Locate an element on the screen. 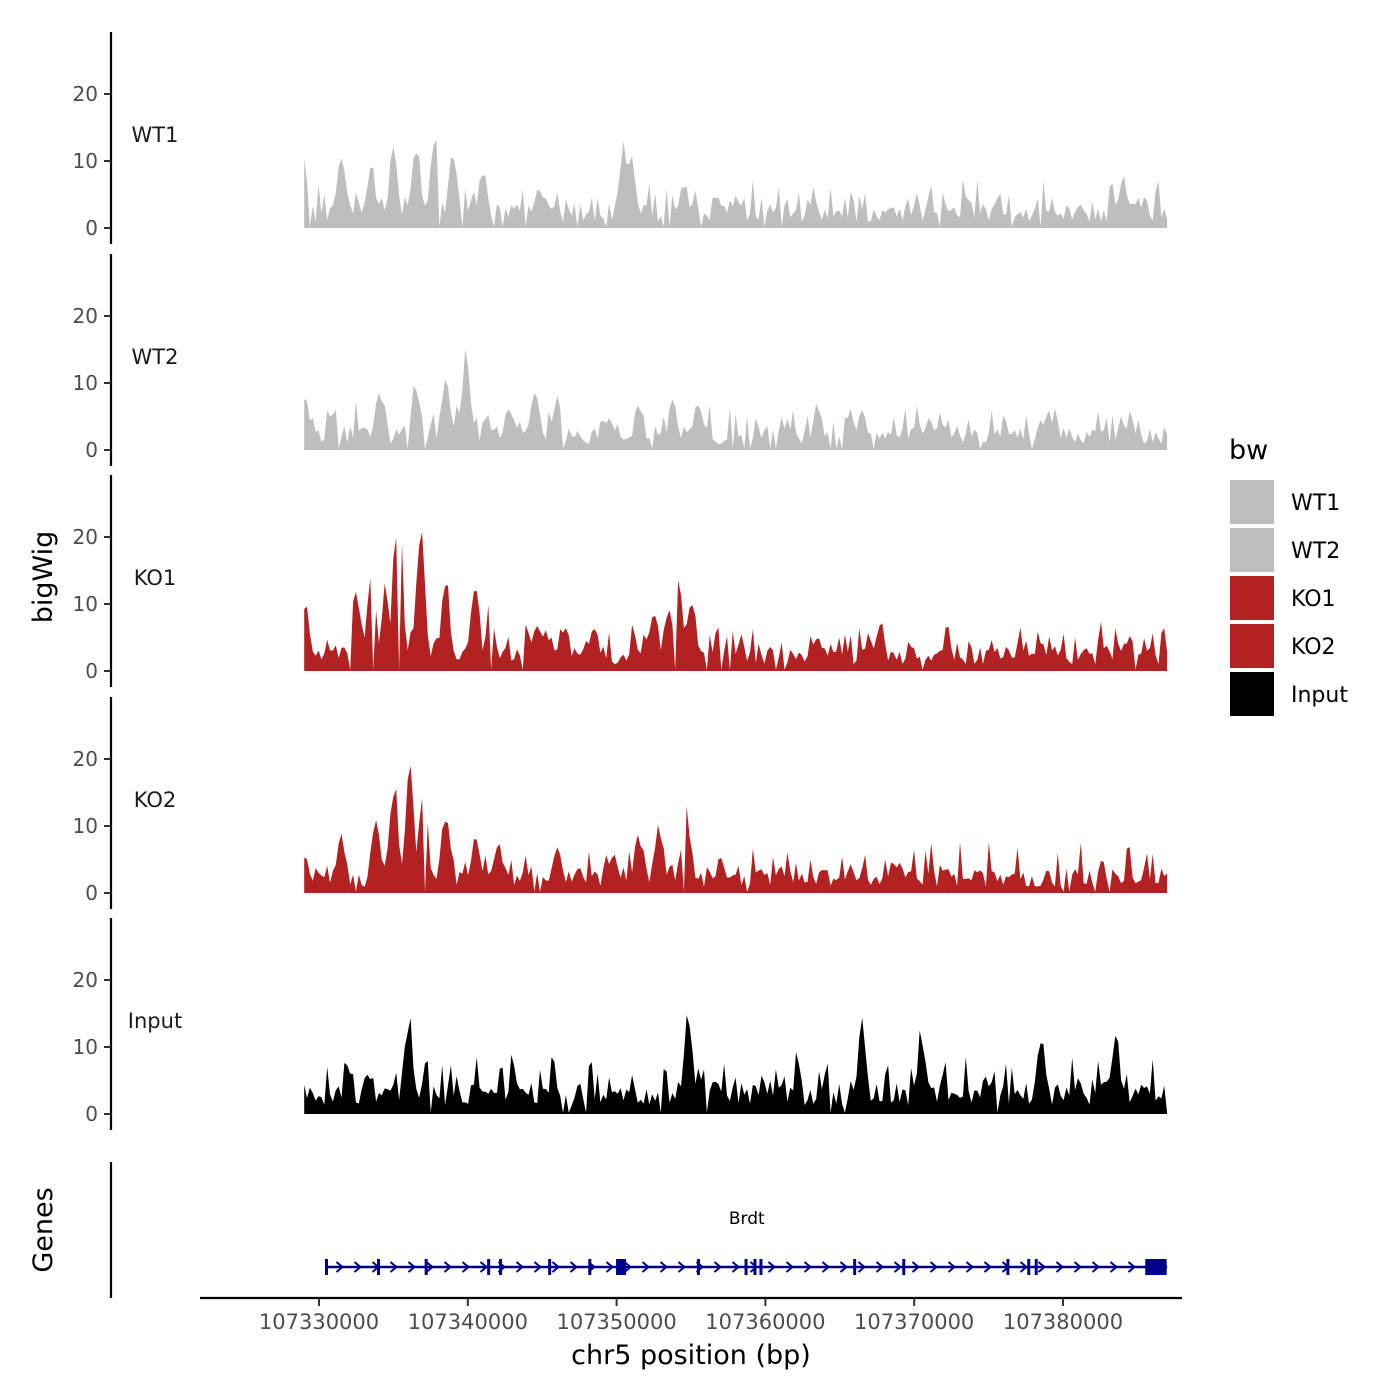 This screenshot has height=1400, width=1400. signal-area-wt1 is located at coordinates (736, 184).